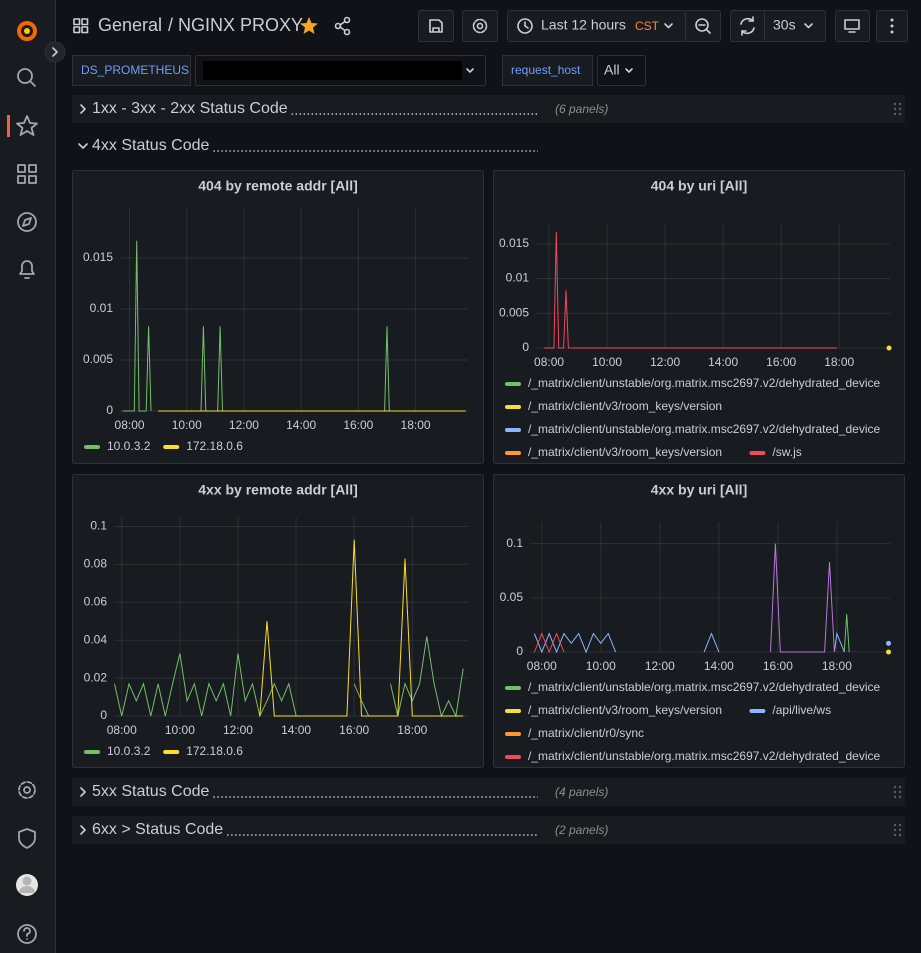  Describe the element at coordinates (660, 666) in the screenshot. I see `x-tick-label: 12:00` at that location.